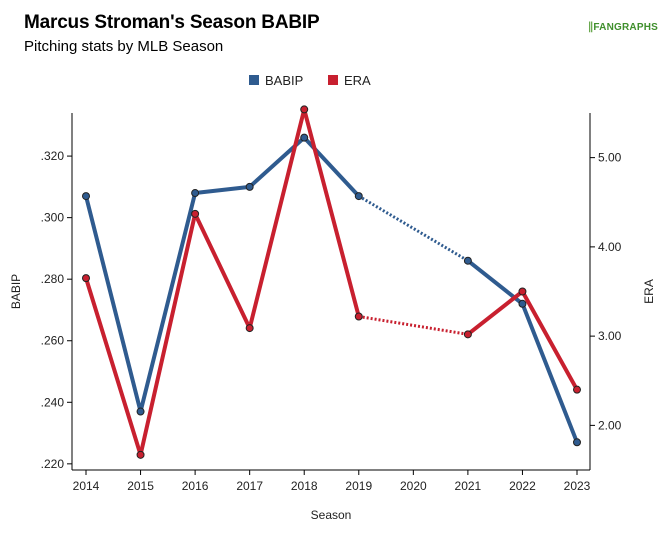 The height and width of the screenshot is (542, 670). What do you see at coordinates (413, 325) in the screenshot?
I see `era-gap-segment` at bounding box center [413, 325].